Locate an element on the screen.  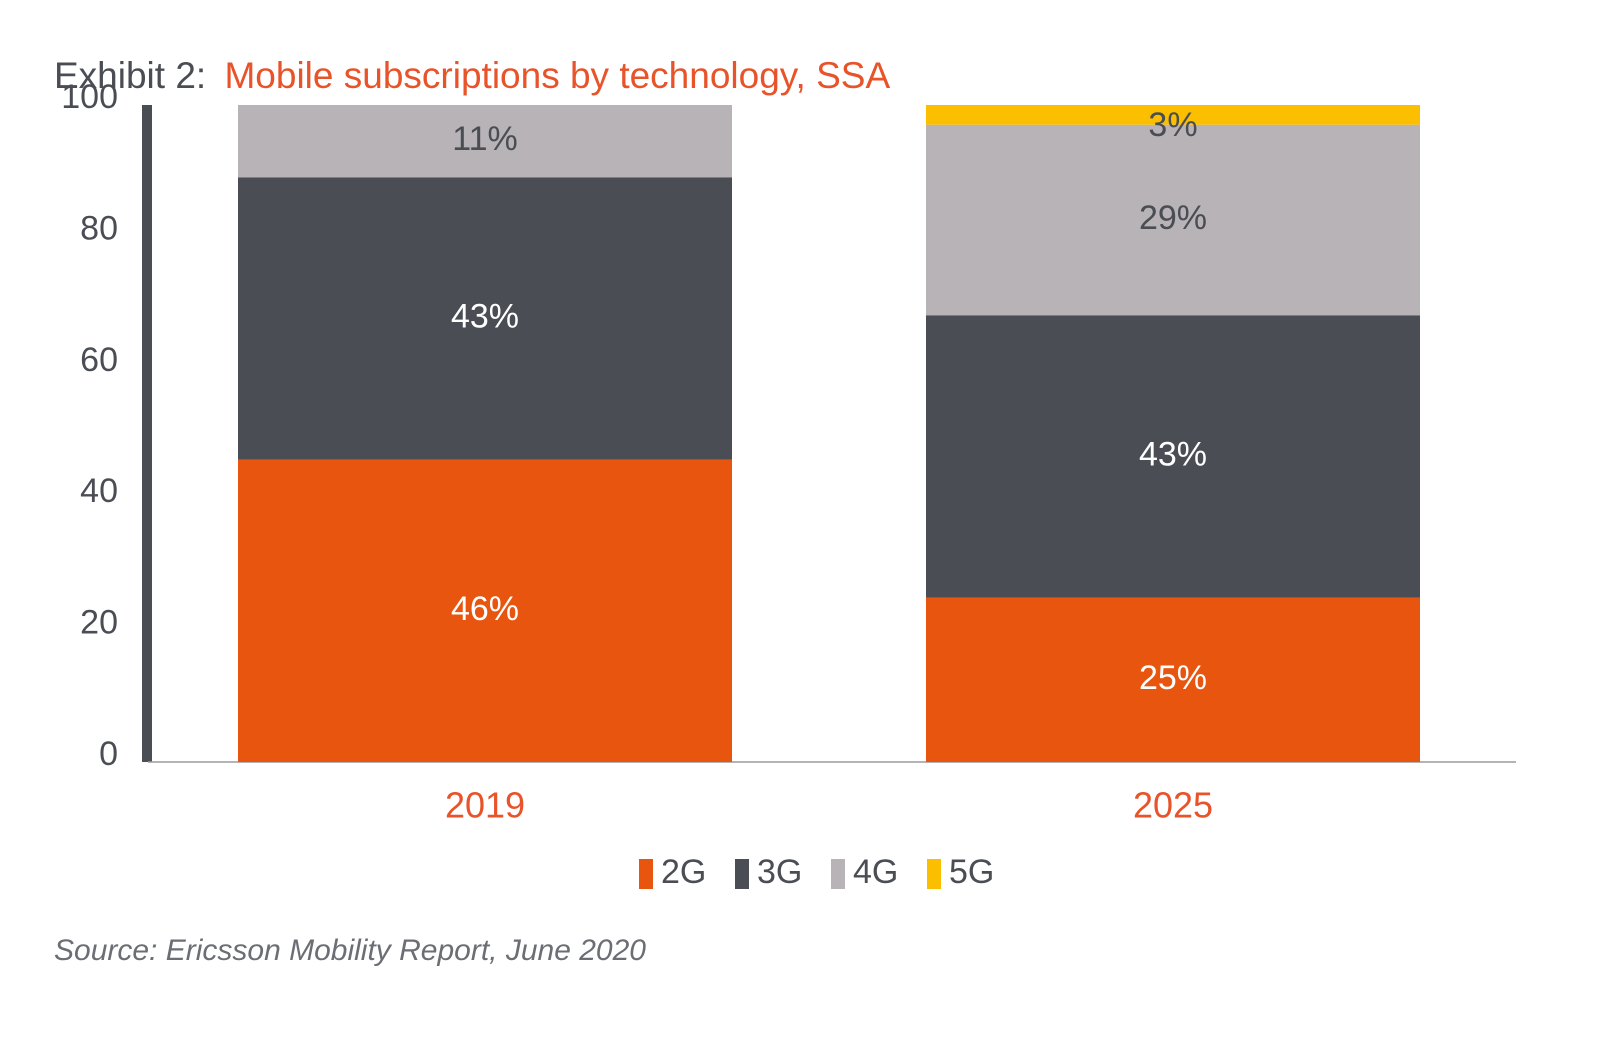
chart-title-prefix: Exhibit 2: is located at coordinates (130, 75).